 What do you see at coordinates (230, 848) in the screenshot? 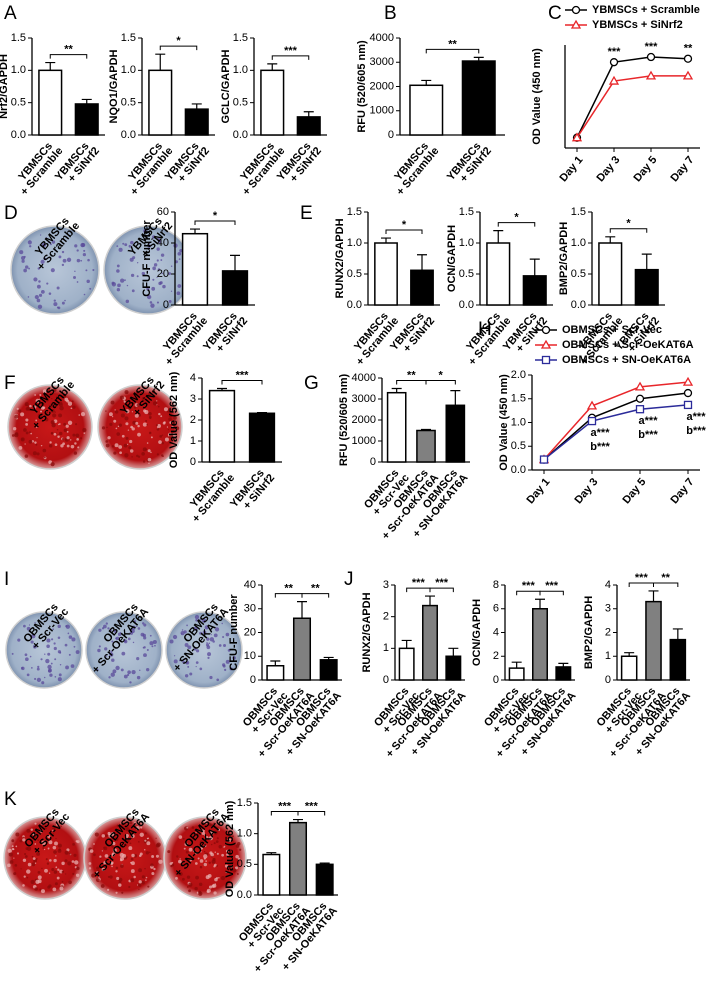
I see `y-axis-label: OD Value (562 nm)` at bounding box center [230, 848].